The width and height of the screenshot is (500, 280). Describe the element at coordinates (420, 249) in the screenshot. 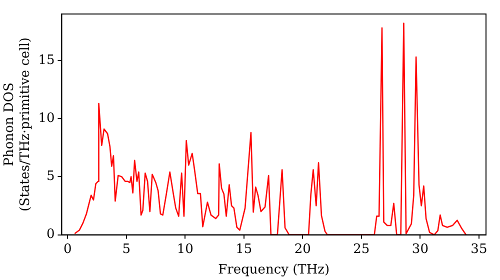

I see `x-tick-label: 30` at that location.